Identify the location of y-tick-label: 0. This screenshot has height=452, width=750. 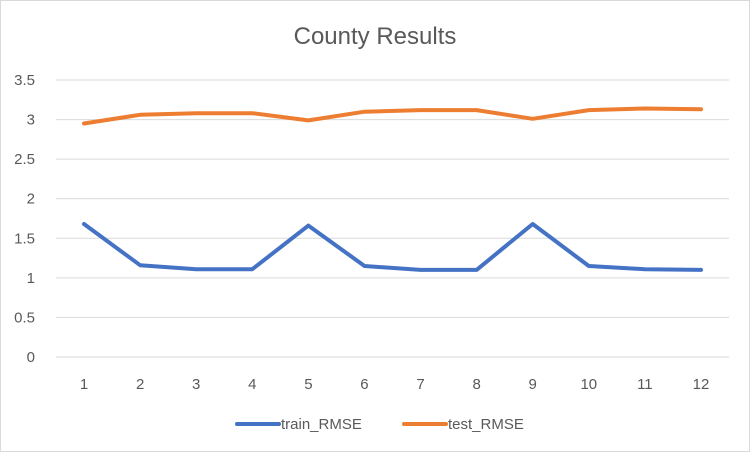
(31, 357).